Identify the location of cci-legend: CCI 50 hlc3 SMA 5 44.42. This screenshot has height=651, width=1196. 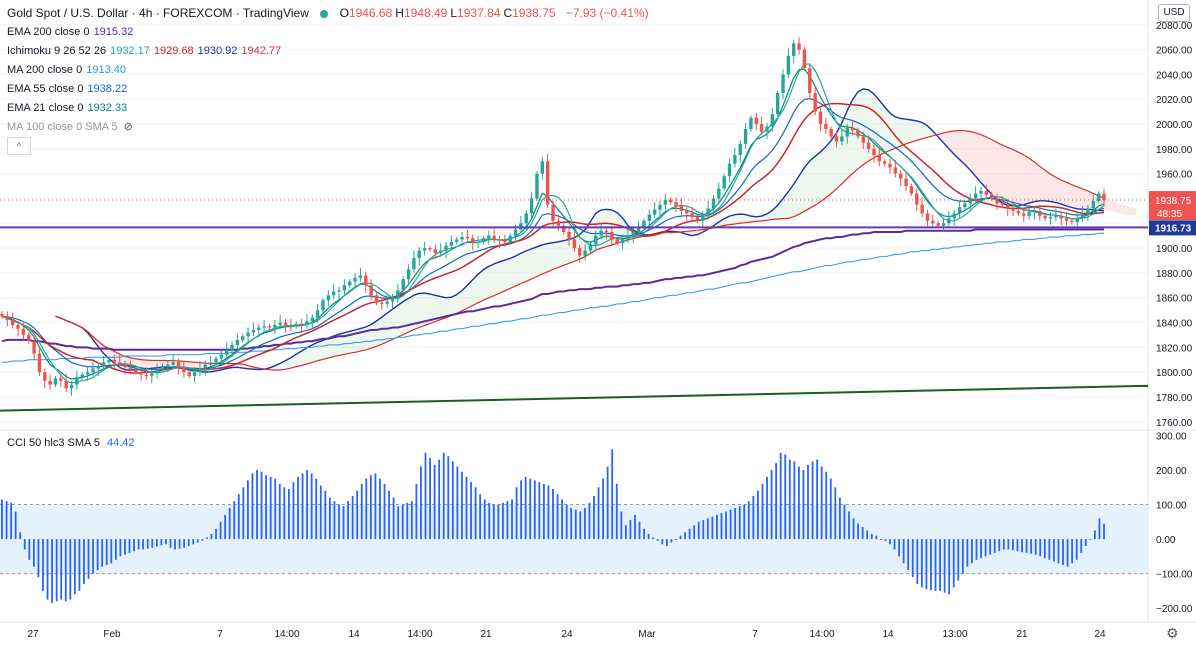
(71, 443).